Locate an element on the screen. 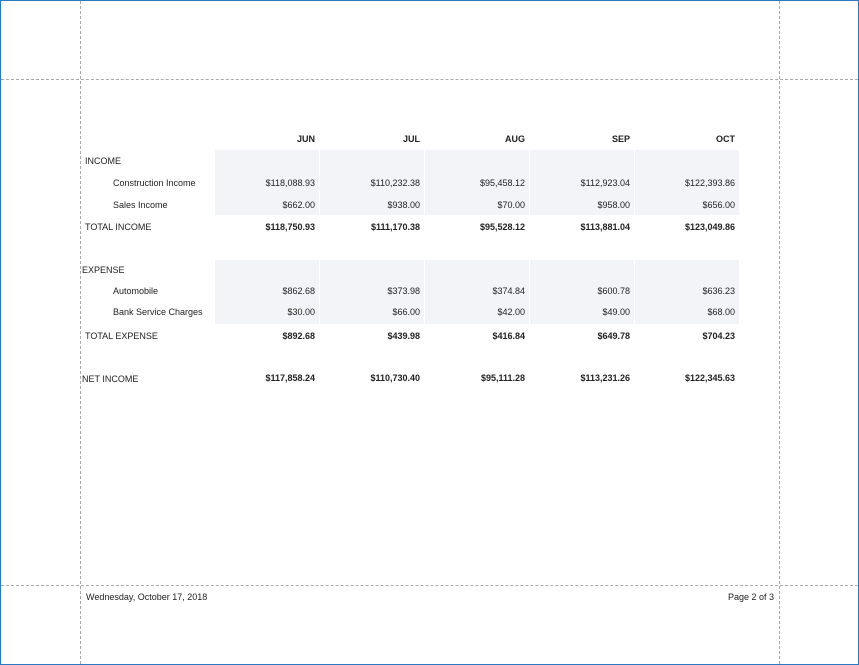 Image resolution: width=859 pixels, height=665 pixels. cell-value: $123,049.86 is located at coordinates (709, 227).